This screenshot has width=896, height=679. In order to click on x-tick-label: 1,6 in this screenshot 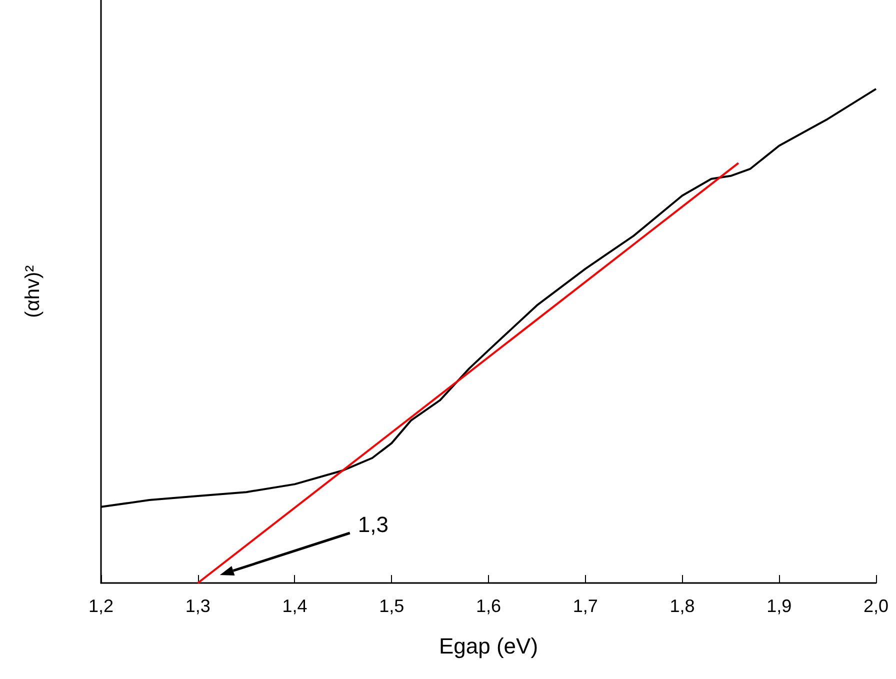, I will do `click(489, 606)`.